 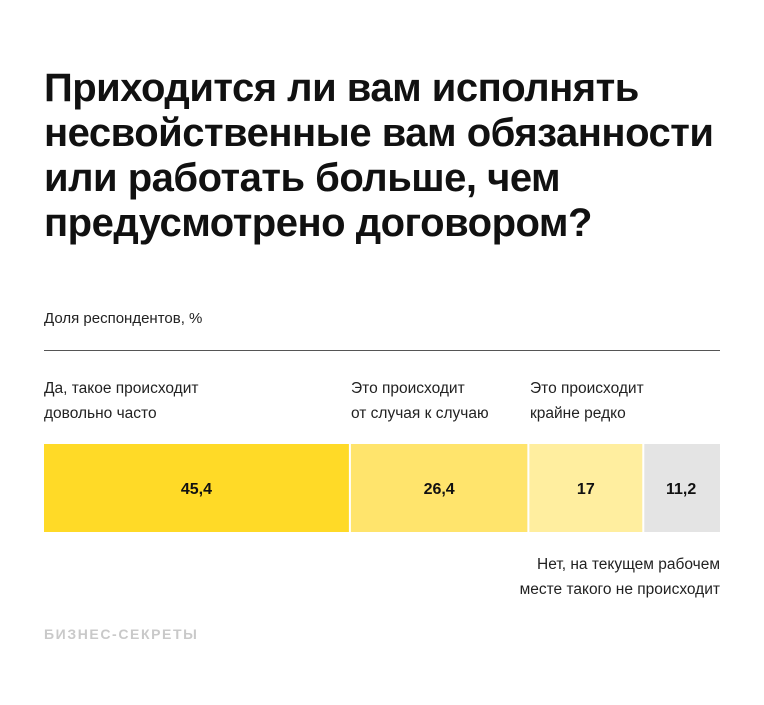 I want to click on category-label-often: Да, такое происходит довольно часто, so click(x=121, y=401).